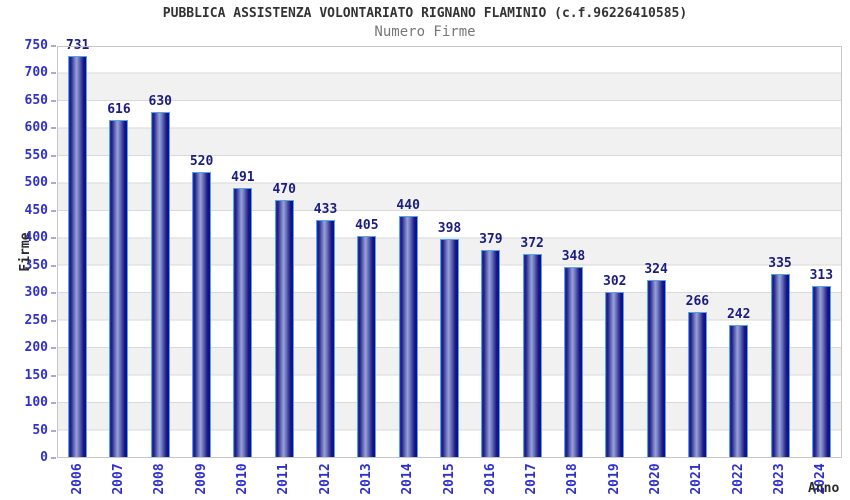  I want to click on bar-value-label: 266, so click(697, 301).